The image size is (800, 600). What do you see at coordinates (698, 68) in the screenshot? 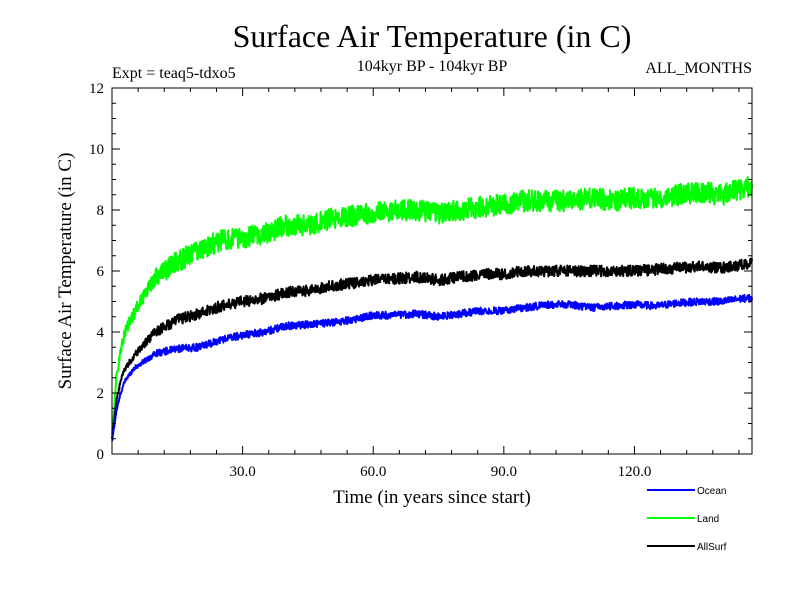
I see `months-label: ALL_MONTHS` at bounding box center [698, 68].